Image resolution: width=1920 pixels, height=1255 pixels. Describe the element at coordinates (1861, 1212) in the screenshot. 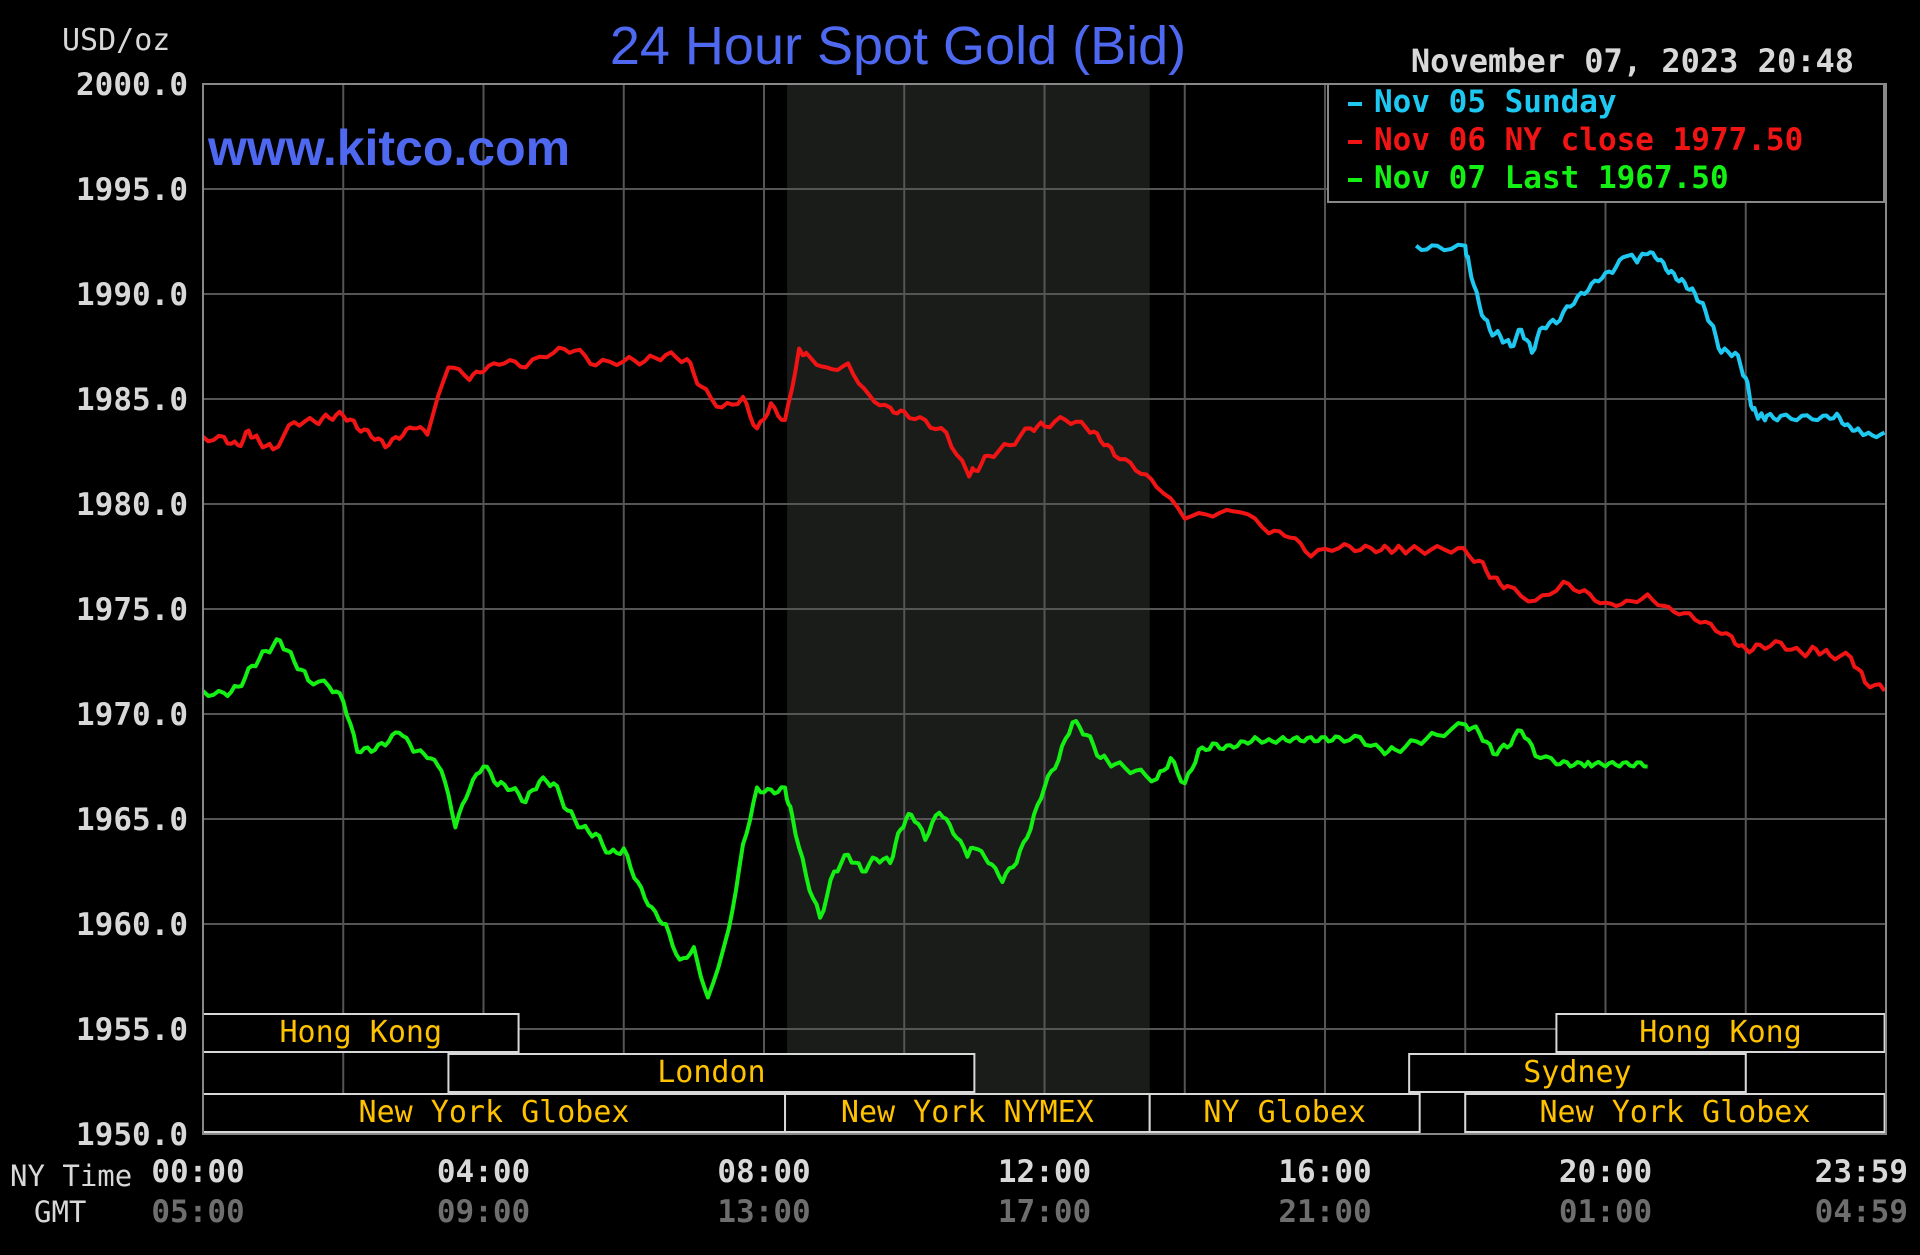

I see `x-tick-gmt-label: 04:59` at that location.